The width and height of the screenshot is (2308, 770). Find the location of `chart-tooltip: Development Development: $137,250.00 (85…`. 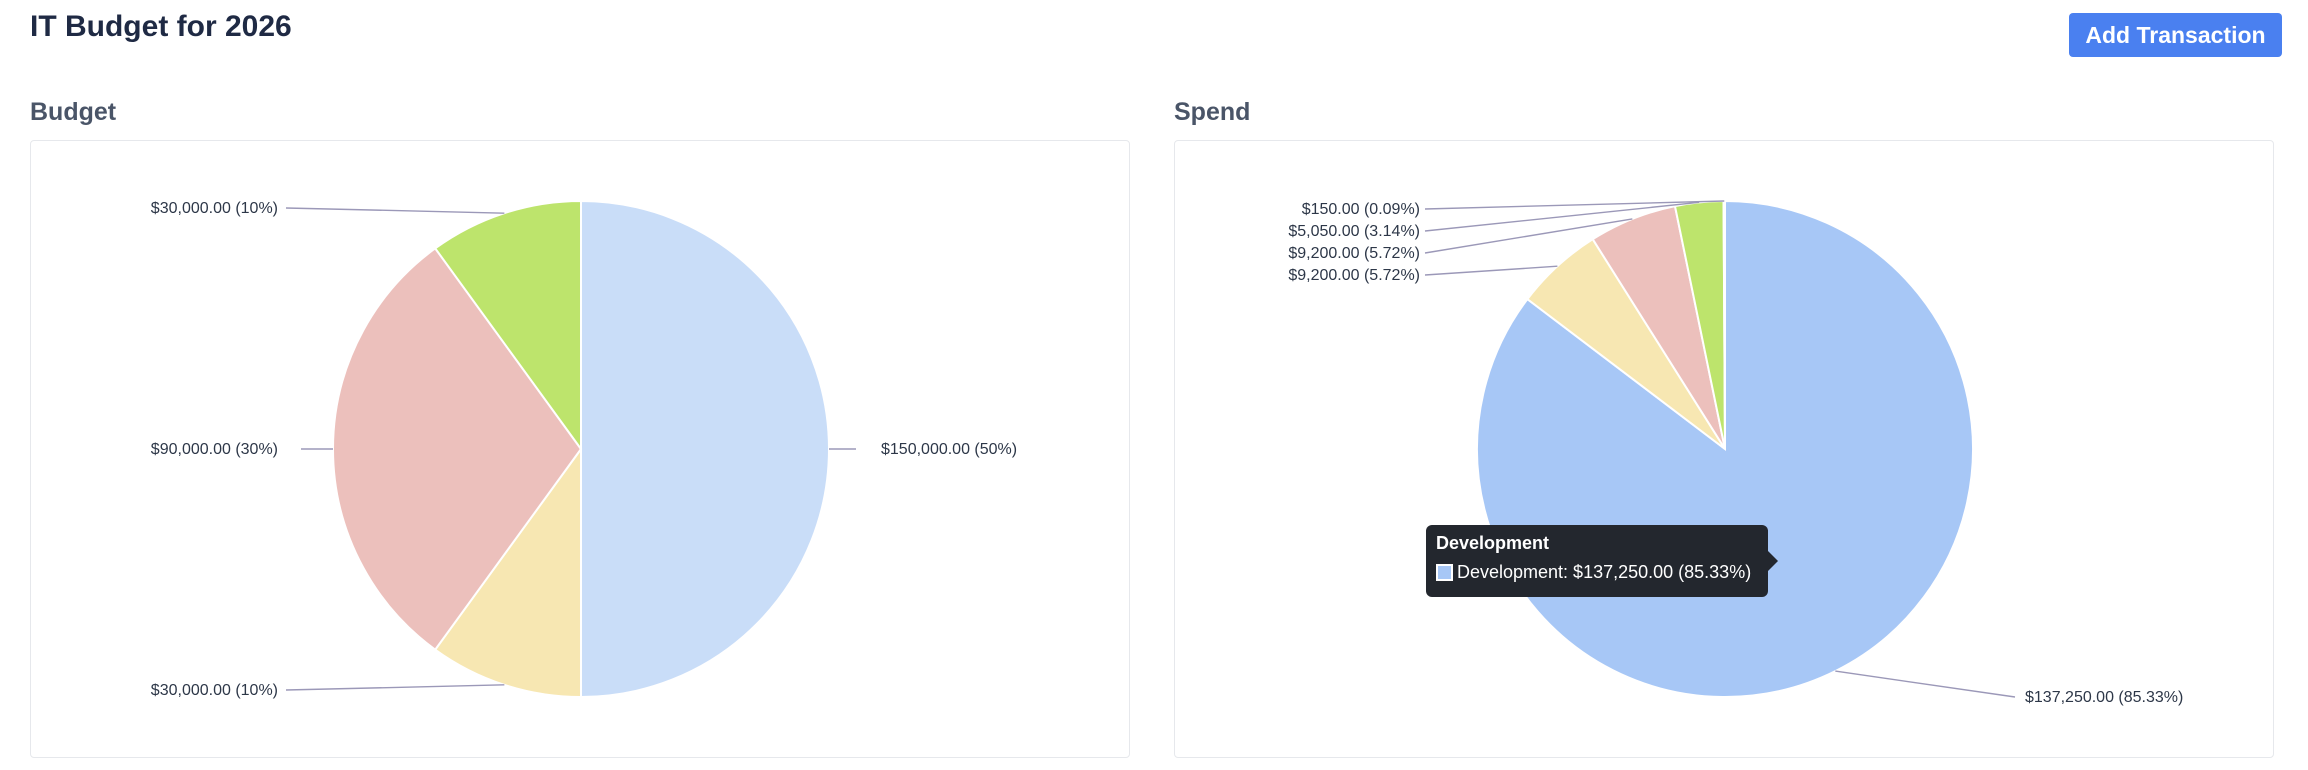

chart-tooltip: Development Development: $137,250.00 (85… is located at coordinates (1602, 561).